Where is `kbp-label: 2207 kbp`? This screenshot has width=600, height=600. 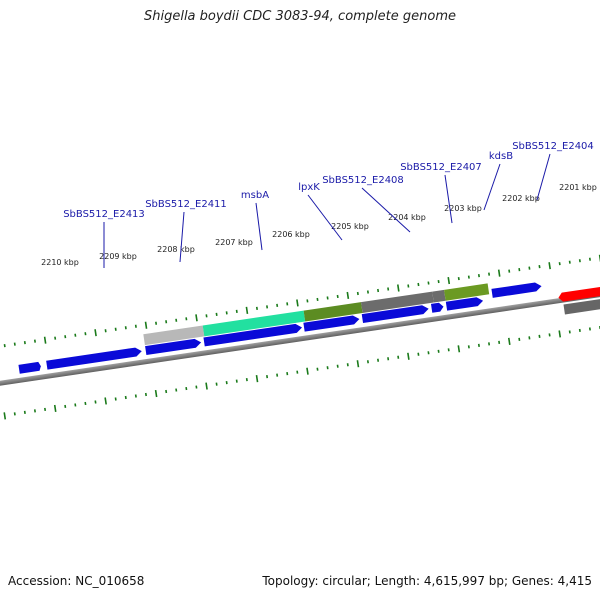
kbp-label: 2207 kbp is located at coordinates (234, 242).